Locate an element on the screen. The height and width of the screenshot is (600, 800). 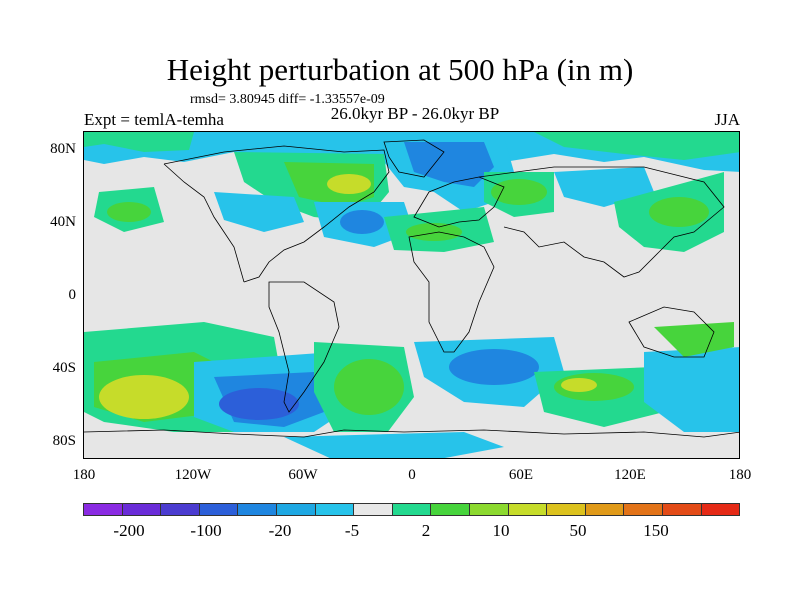
lat-label-40n: 40N is located at coordinates (63, 222).